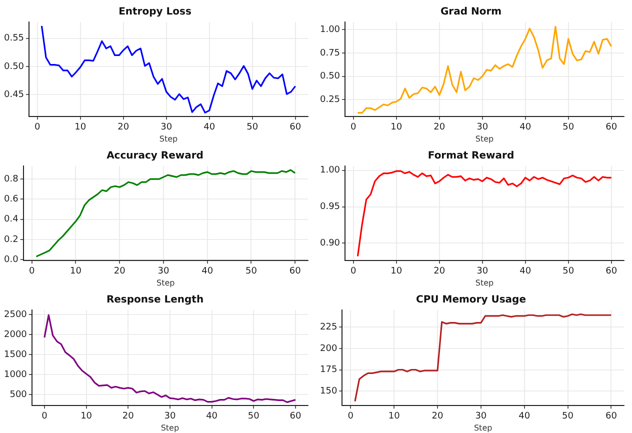 This screenshot has height=433, width=632. Describe the element at coordinates (471, 12) in the screenshot. I see `chart-title: Grad Norm` at that location.